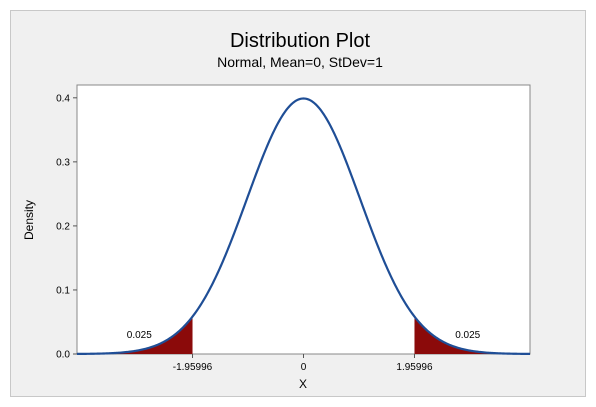  What do you see at coordinates (29, 220) in the screenshot?
I see `y-axis-label: Density` at bounding box center [29, 220].